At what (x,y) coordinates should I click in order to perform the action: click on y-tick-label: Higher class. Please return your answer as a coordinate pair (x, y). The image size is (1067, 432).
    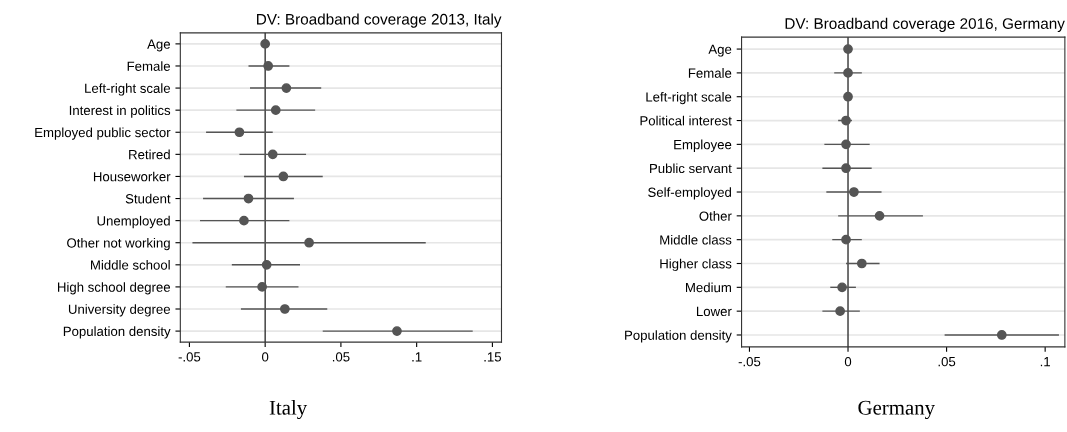
    Looking at the image, I should click on (696, 265).